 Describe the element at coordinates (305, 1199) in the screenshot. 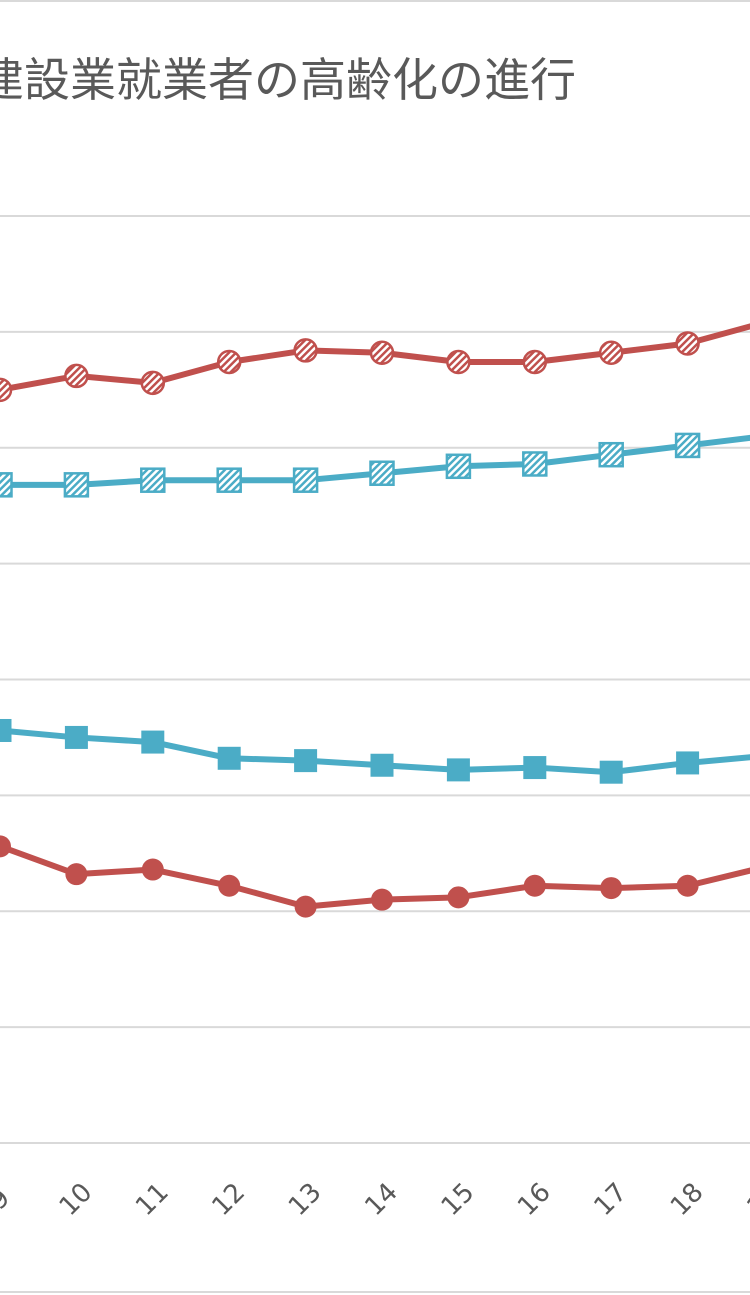

I see `x-tick-label: 13` at that location.